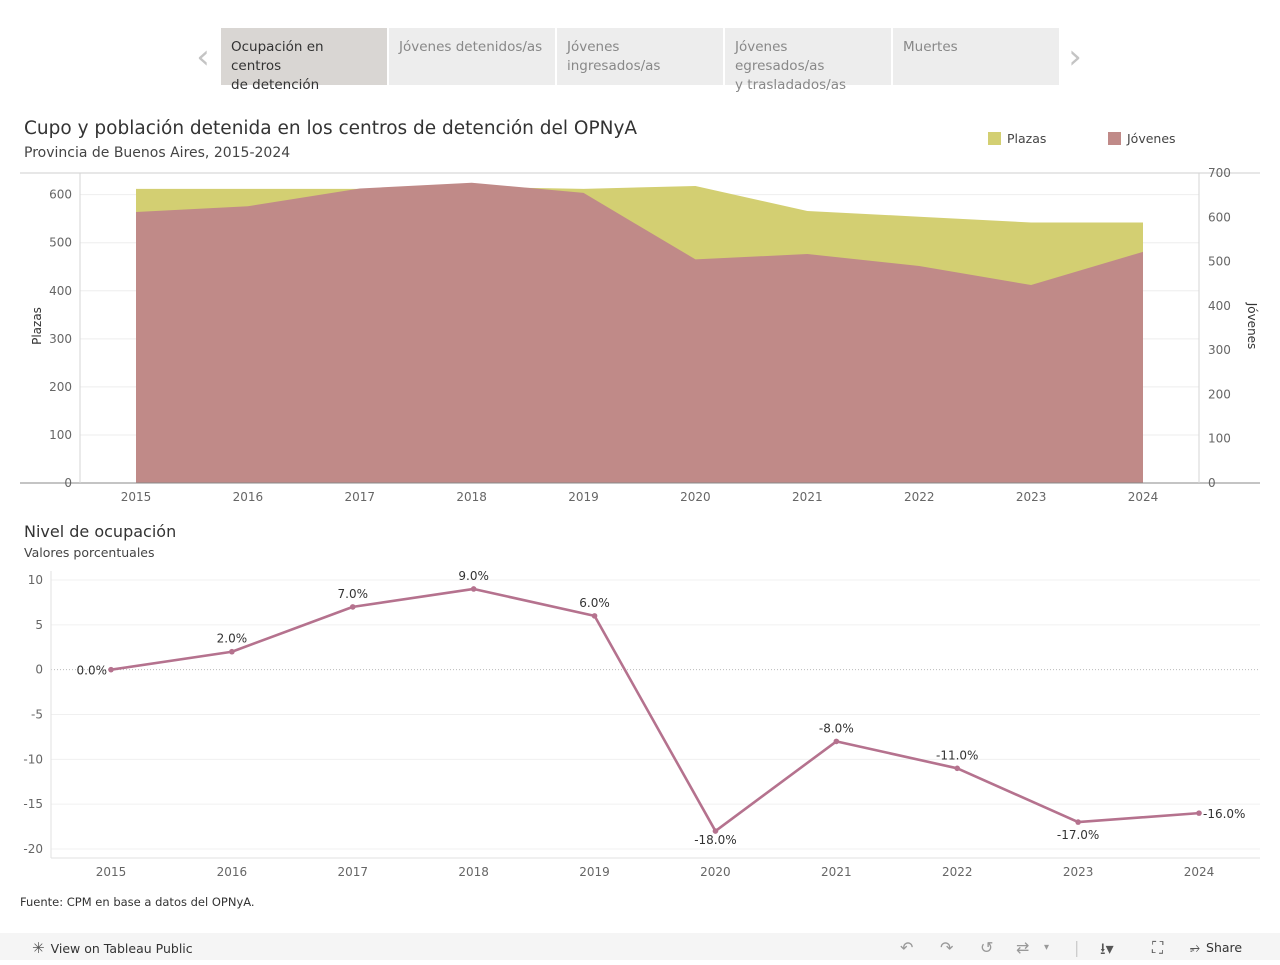  What do you see at coordinates (39, 670) in the screenshot?
I see `y-tick-label: 0` at bounding box center [39, 670].